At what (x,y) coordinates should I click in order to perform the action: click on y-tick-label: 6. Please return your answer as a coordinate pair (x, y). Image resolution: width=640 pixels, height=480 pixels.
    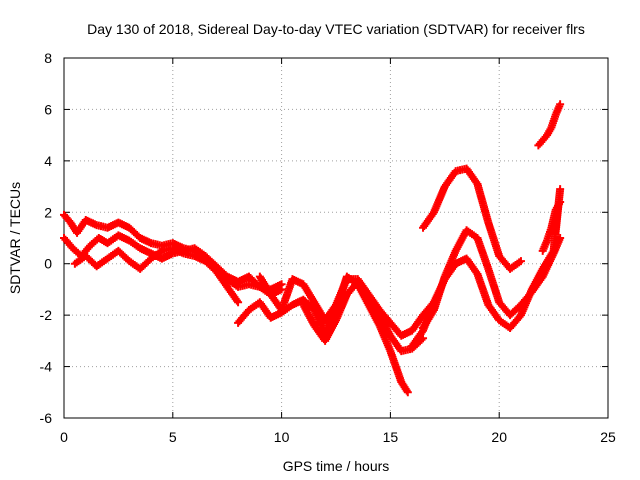
    Looking at the image, I should click on (48, 109).